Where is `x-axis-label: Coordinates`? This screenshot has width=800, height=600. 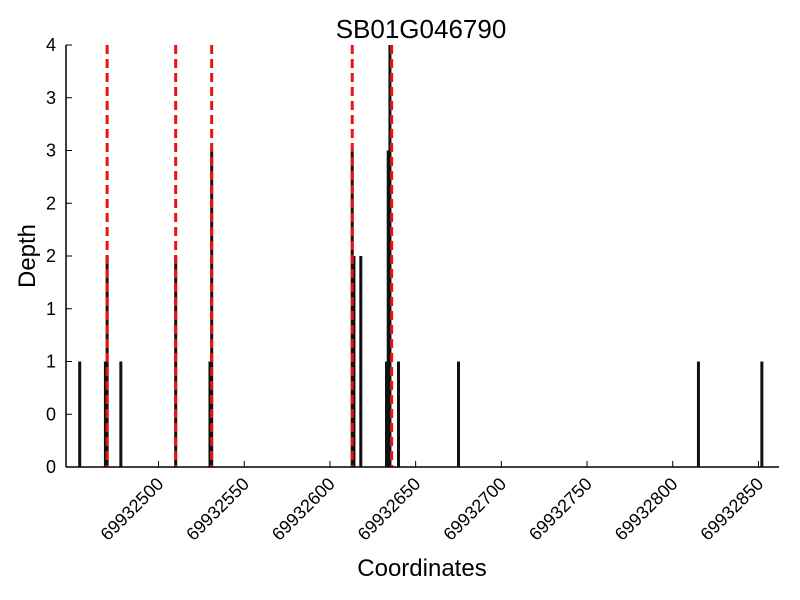 x-axis-label: Coordinates is located at coordinates (421, 568).